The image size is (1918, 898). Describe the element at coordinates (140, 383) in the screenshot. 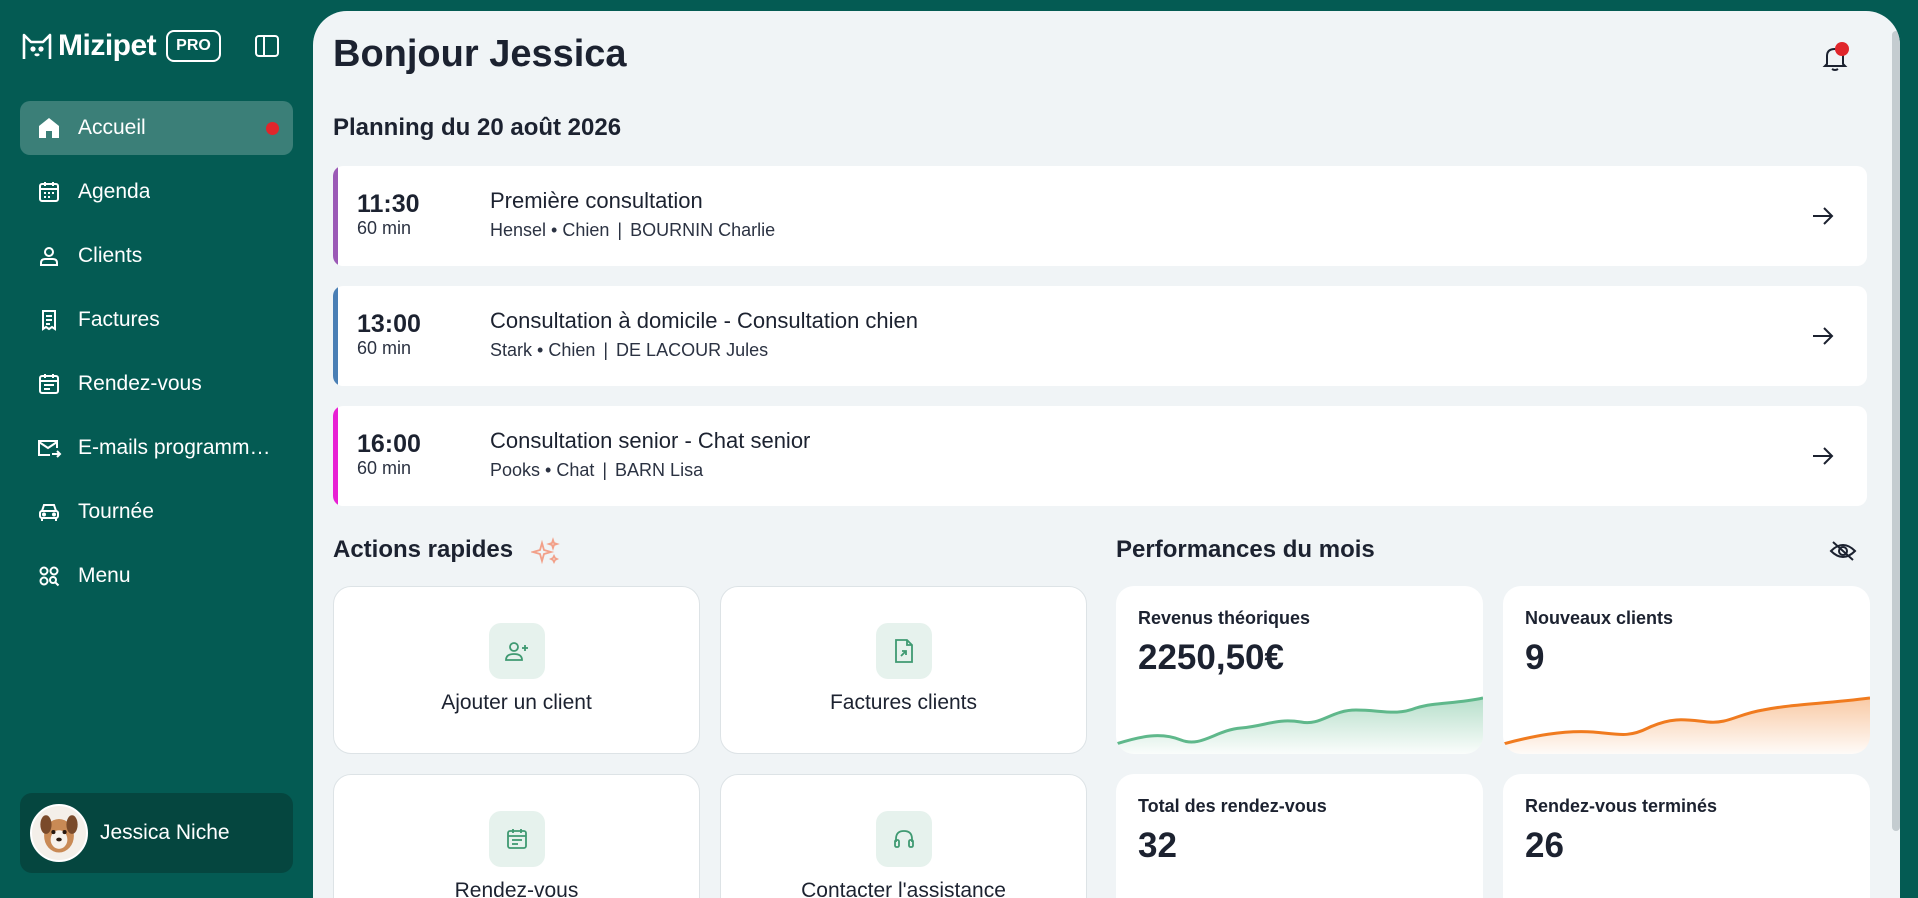

I see `sidebar-item-label: Rendez-vous` at that location.